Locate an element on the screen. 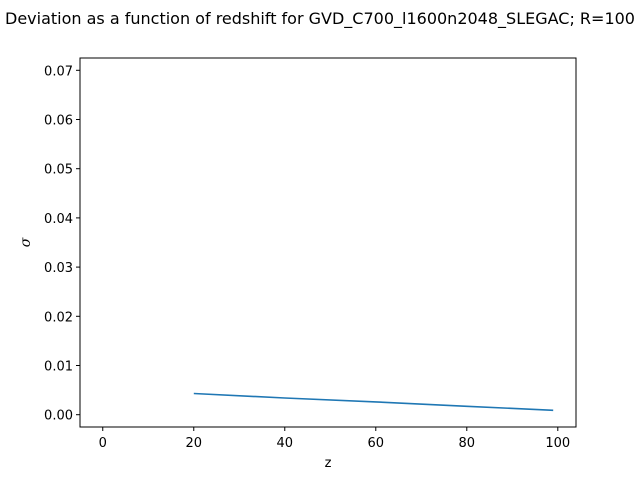 The image size is (640, 480). plot-area is located at coordinates (373, 402).